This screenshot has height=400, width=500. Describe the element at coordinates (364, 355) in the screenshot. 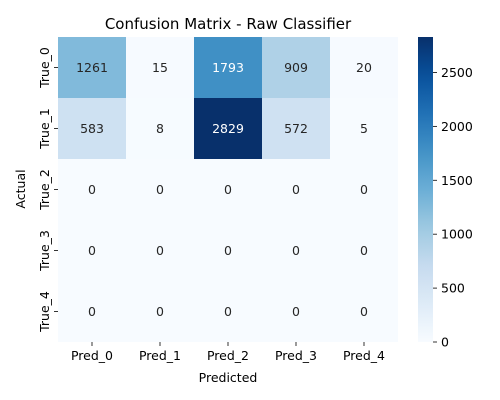

I see `x-tick-label: Pred_4` at that location.